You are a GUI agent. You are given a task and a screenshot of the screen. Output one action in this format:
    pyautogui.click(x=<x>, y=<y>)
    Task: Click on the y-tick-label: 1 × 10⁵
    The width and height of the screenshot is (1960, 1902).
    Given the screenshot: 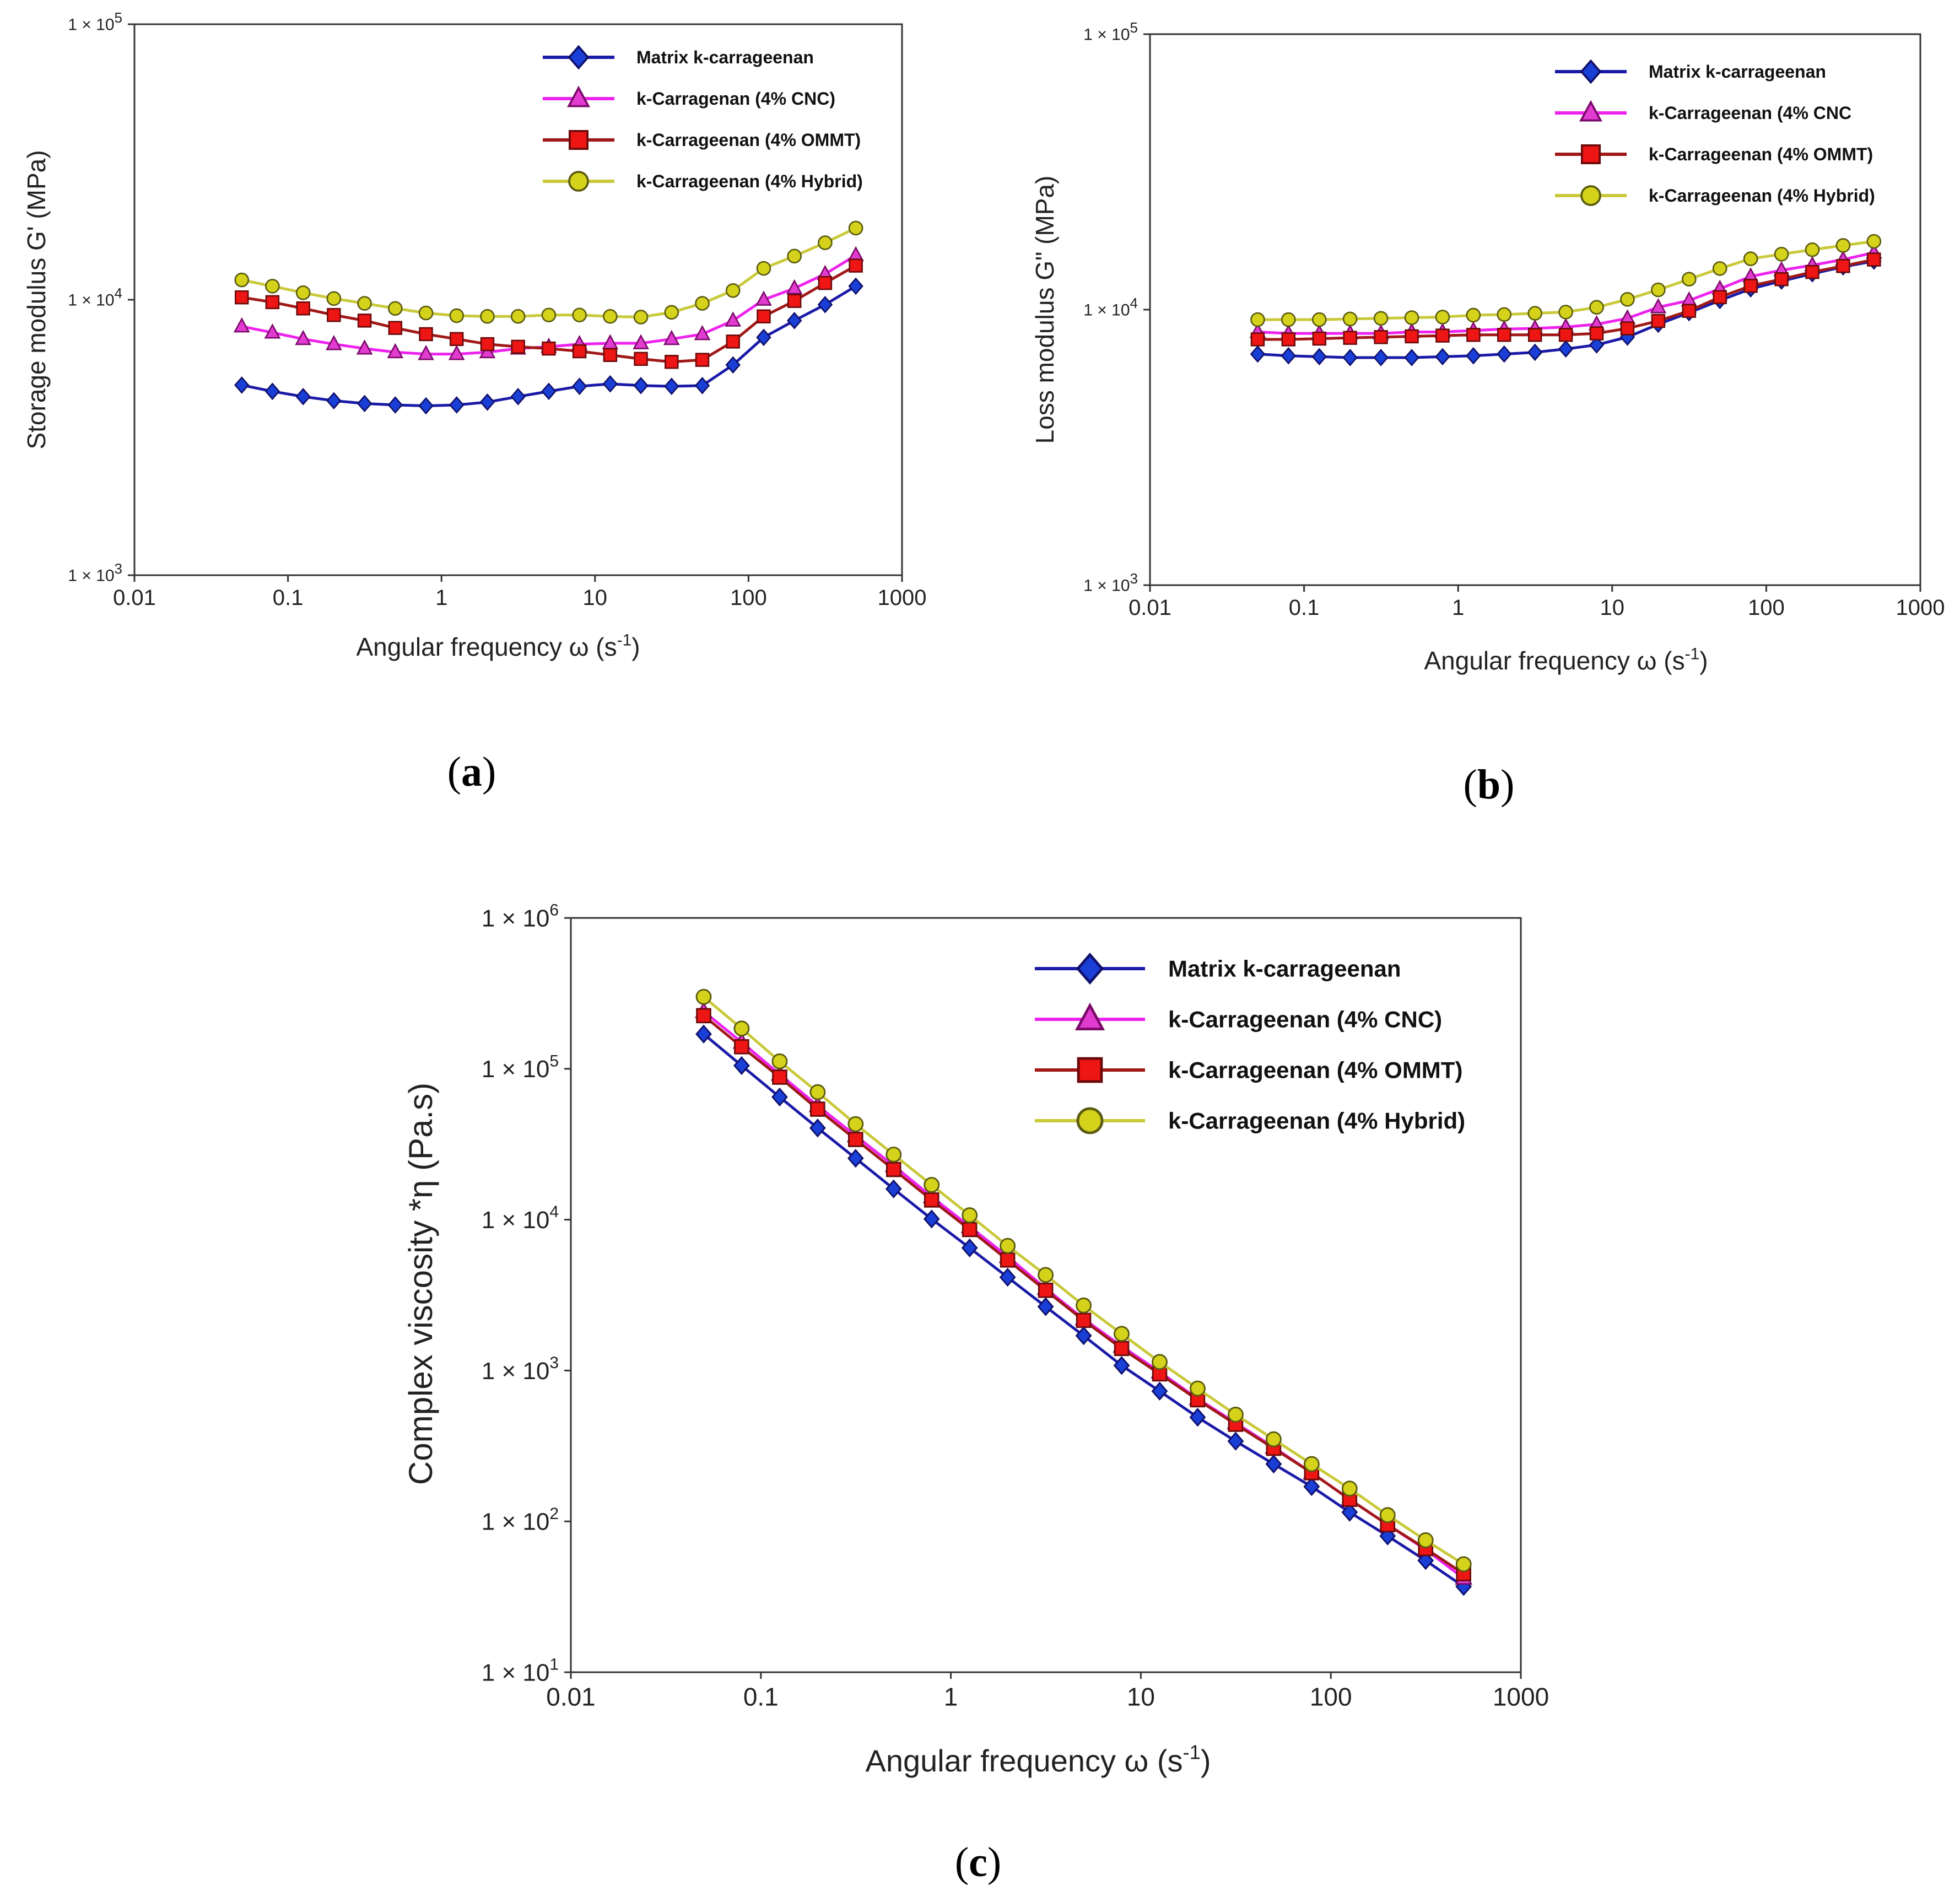 What is the action you would take?
    pyautogui.click(x=95, y=22)
    